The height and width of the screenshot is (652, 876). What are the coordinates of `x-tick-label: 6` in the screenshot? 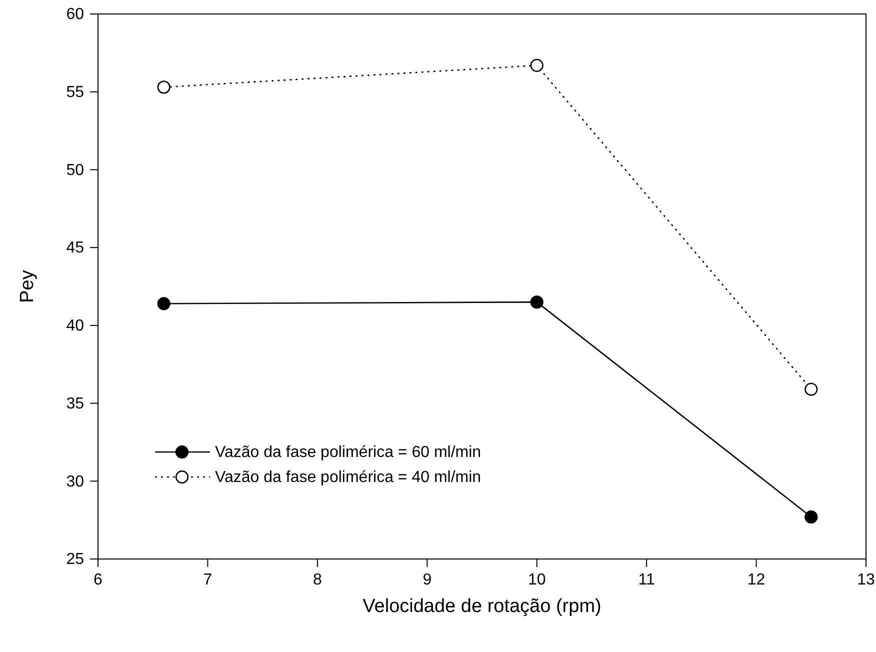 It's located at (98, 579).